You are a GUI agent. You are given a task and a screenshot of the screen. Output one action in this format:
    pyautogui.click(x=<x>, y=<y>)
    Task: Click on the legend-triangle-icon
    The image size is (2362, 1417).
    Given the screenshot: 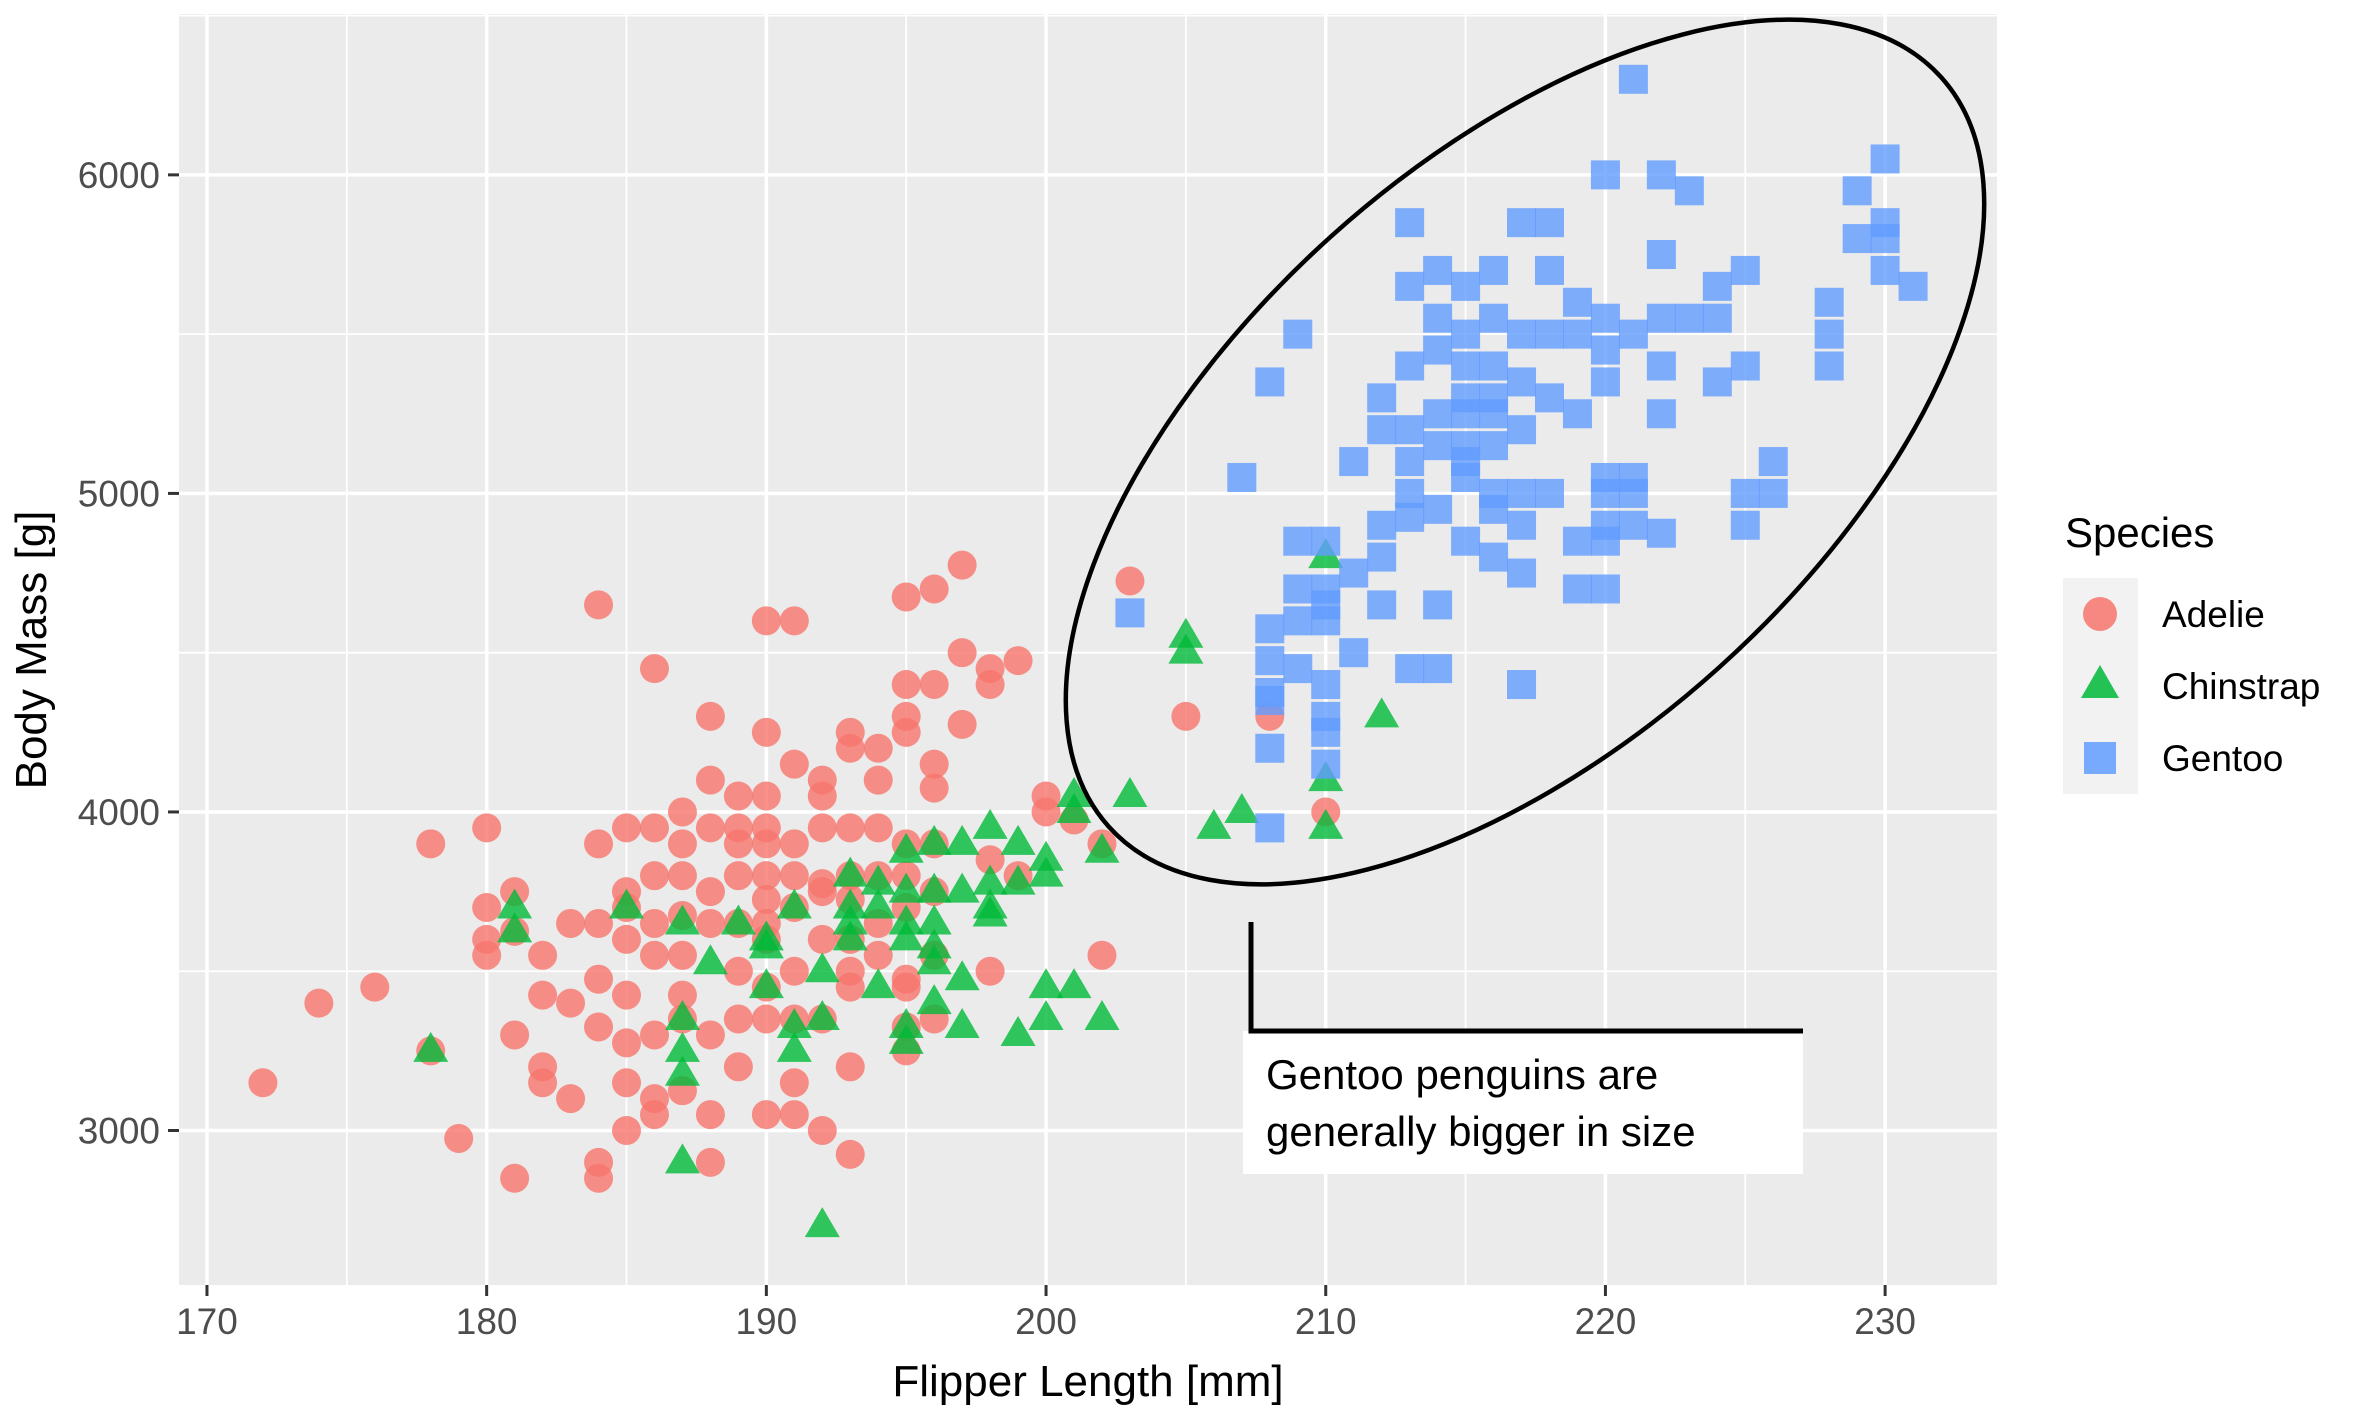 What is the action you would take?
    pyautogui.click(x=2100, y=681)
    